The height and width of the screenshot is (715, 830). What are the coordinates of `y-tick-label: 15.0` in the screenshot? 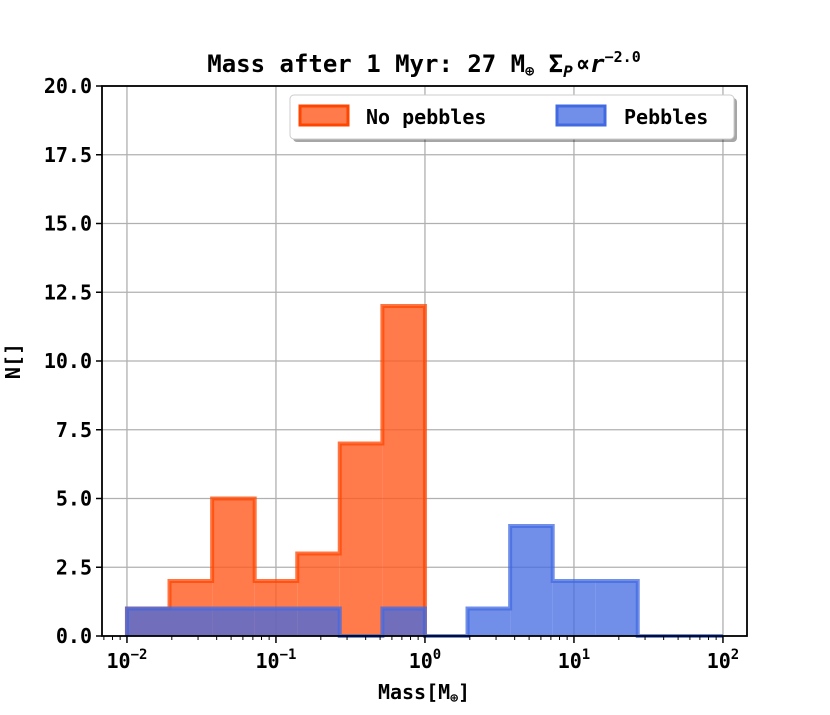 It's located at (68, 224).